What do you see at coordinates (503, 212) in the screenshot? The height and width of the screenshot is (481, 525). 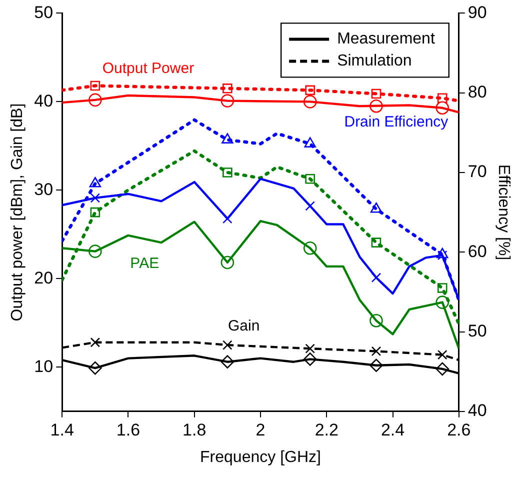 I see `y2-axis-title: Efficiency [%]` at bounding box center [503, 212].